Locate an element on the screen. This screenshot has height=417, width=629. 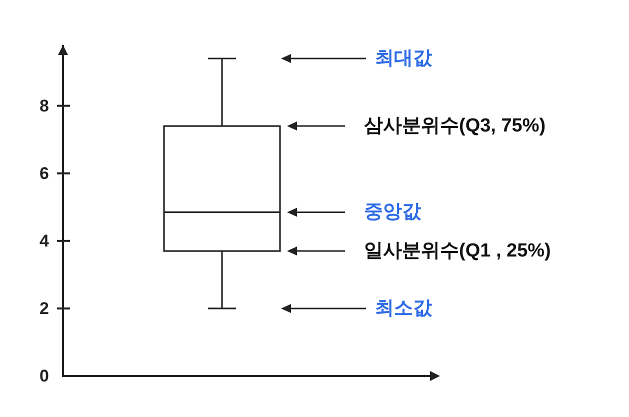
y-tick-label: 6 is located at coordinates (44, 173).